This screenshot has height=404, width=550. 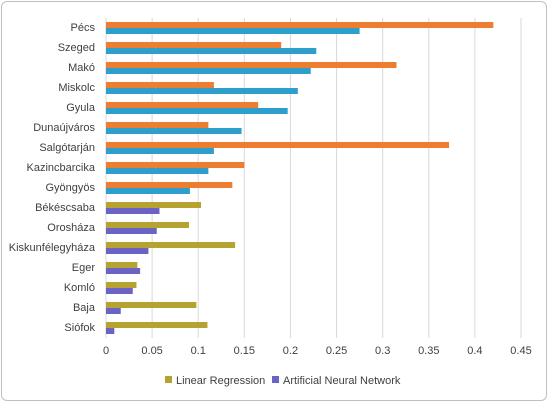 What do you see at coordinates (110, 331) in the screenshot?
I see `bar-artificial-neural-network-siofok` at bounding box center [110, 331].